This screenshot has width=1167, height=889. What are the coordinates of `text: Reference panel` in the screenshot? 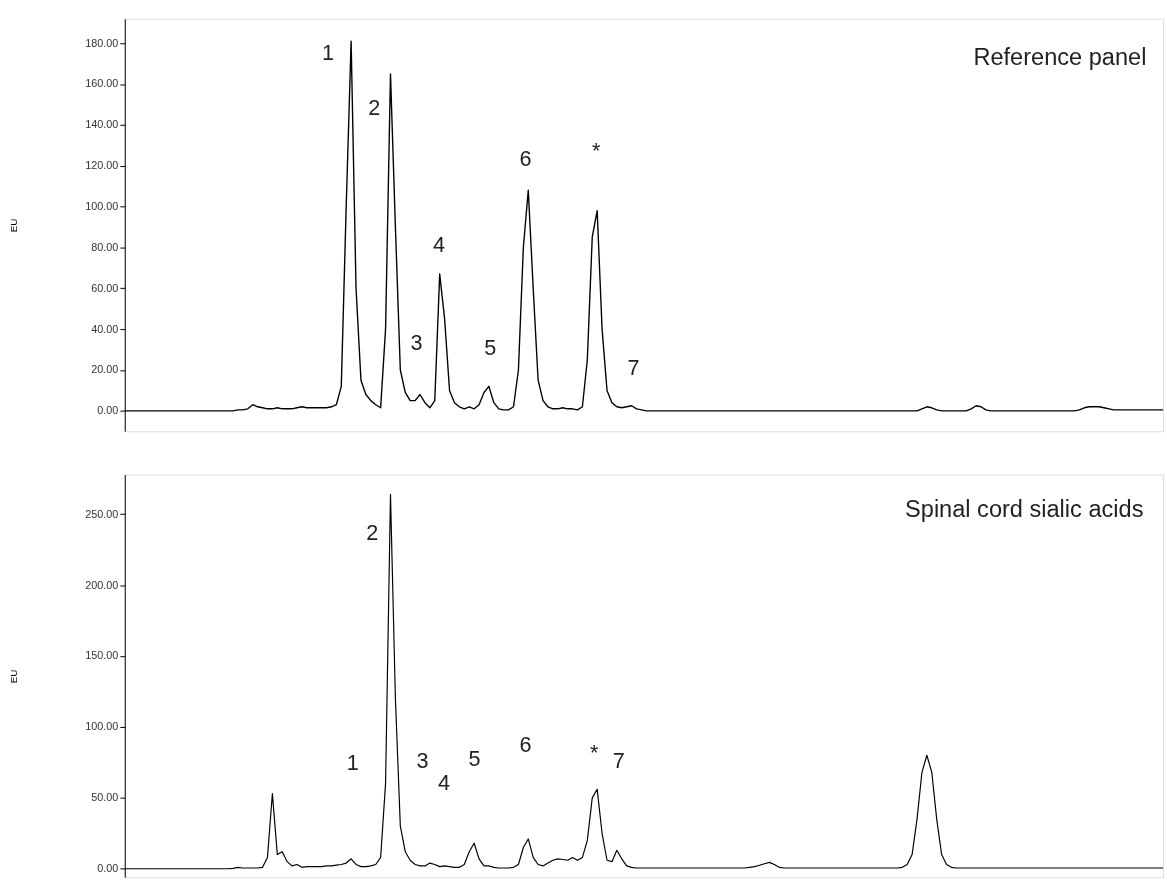 It's located at (1060, 56).